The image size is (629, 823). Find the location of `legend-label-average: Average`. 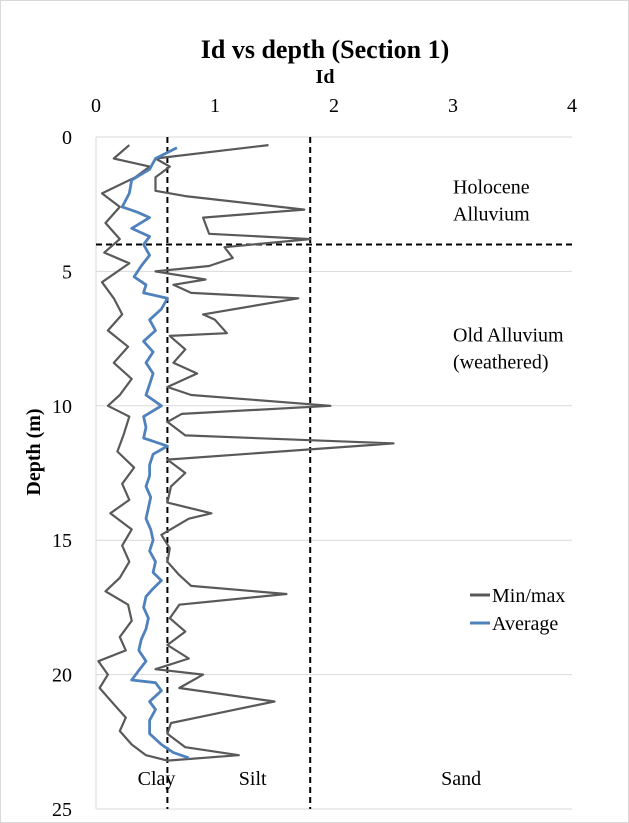

legend-label-average: Average is located at coordinates (525, 624).